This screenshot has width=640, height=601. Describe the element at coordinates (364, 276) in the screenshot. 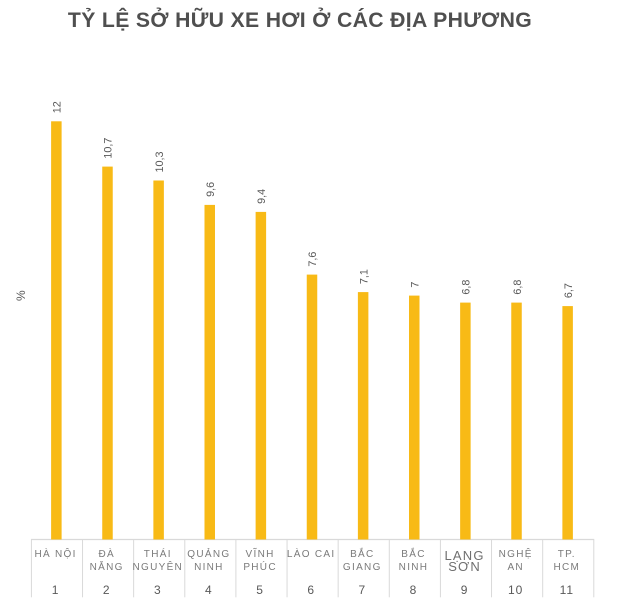

I see `svg-text: 7,1` at that location.